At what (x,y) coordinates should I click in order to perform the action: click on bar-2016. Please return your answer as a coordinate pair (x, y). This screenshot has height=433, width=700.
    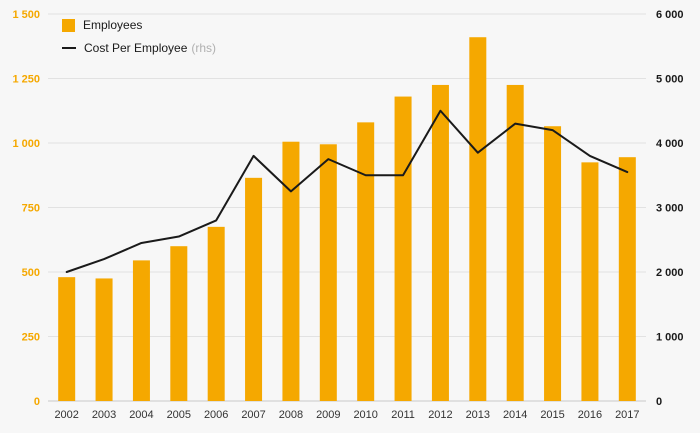
    Looking at the image, I should click on (590, 281).